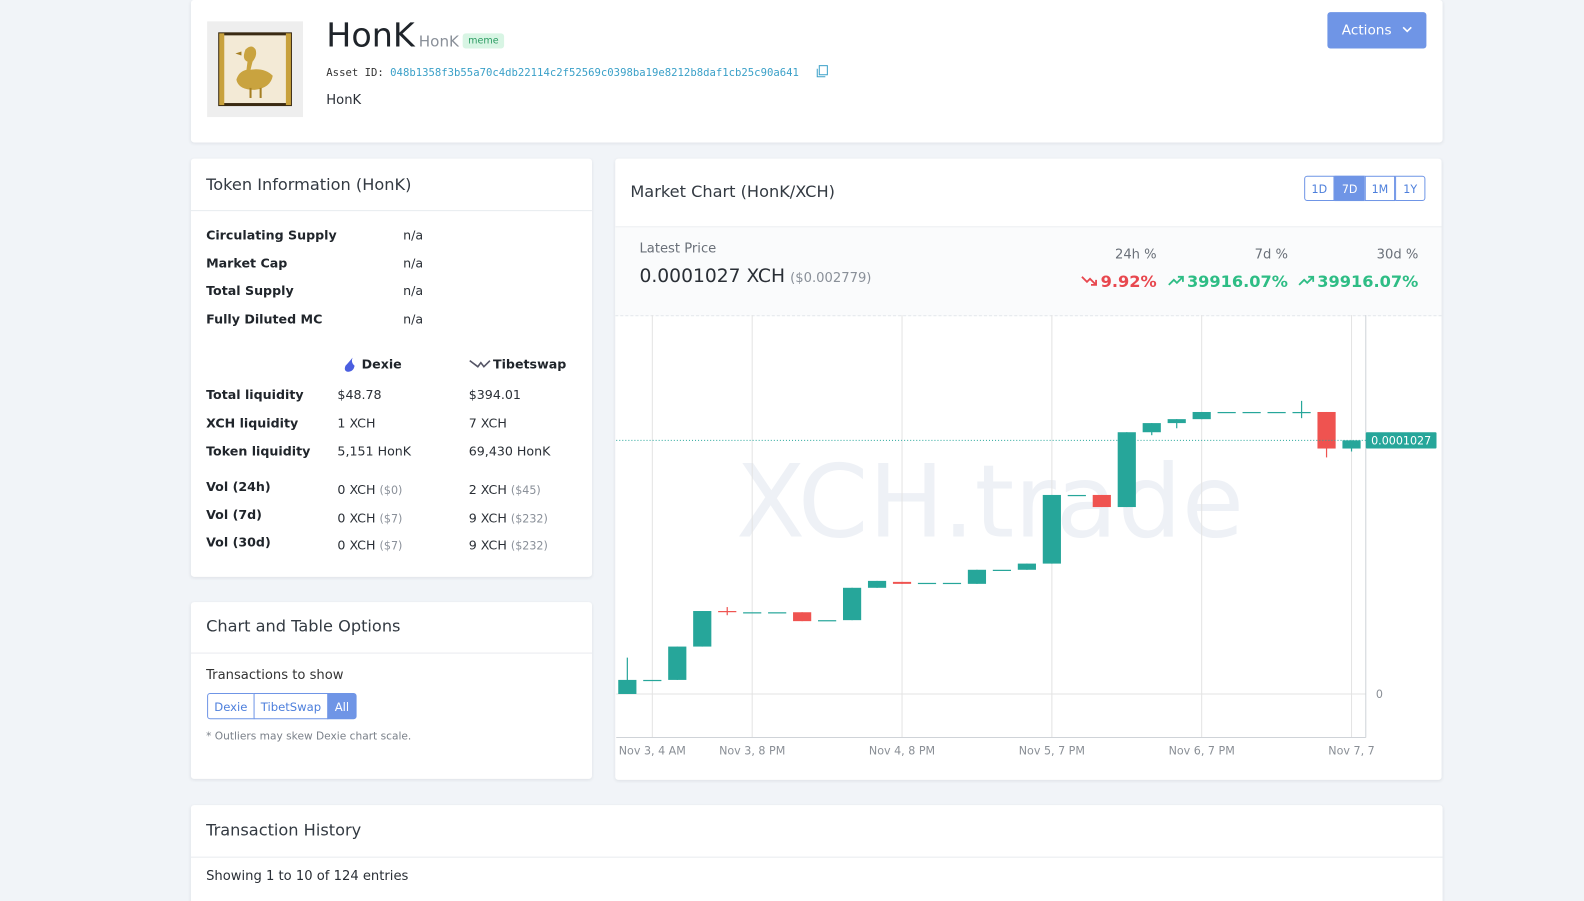 The width and height of the screenshot is (1584, 901). I want to click on volume-cell: 2 XCH ($45), so click(505, 488).